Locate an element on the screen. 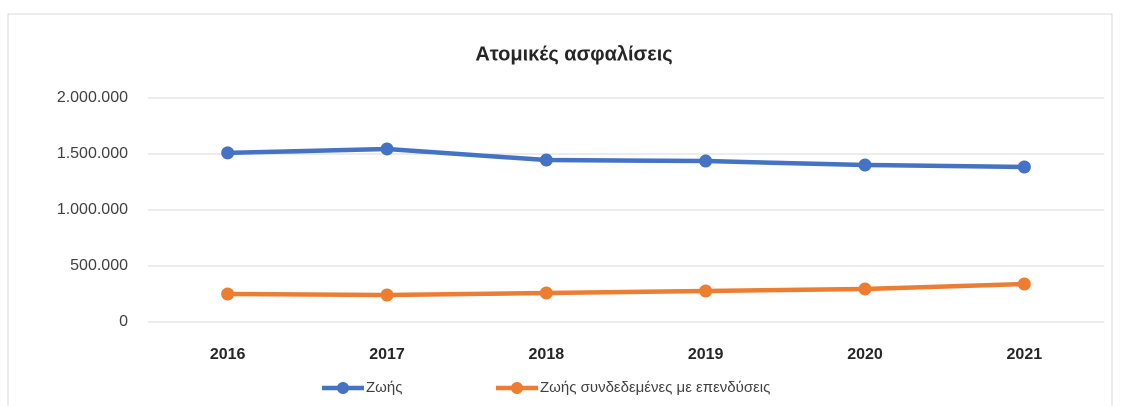 The height and width of the screenshot is (406, 1129). y-tick-label: 1.500.000 is located at coordinates (92, 153).